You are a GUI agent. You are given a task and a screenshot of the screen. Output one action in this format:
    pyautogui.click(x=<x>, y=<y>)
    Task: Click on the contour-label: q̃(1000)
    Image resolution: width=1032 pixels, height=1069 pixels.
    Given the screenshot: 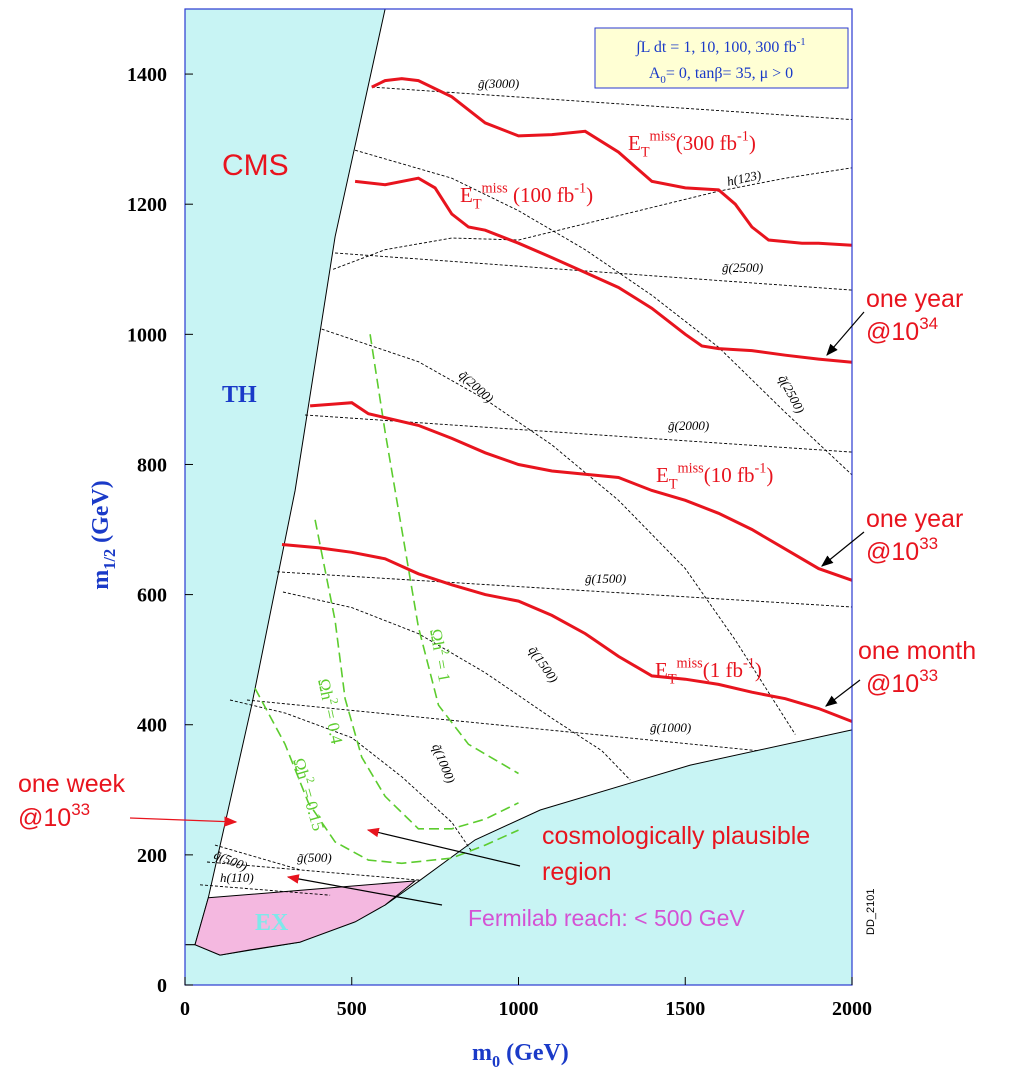 What is the action you would take?
    pyautogui.click(x=443, y=764)
    